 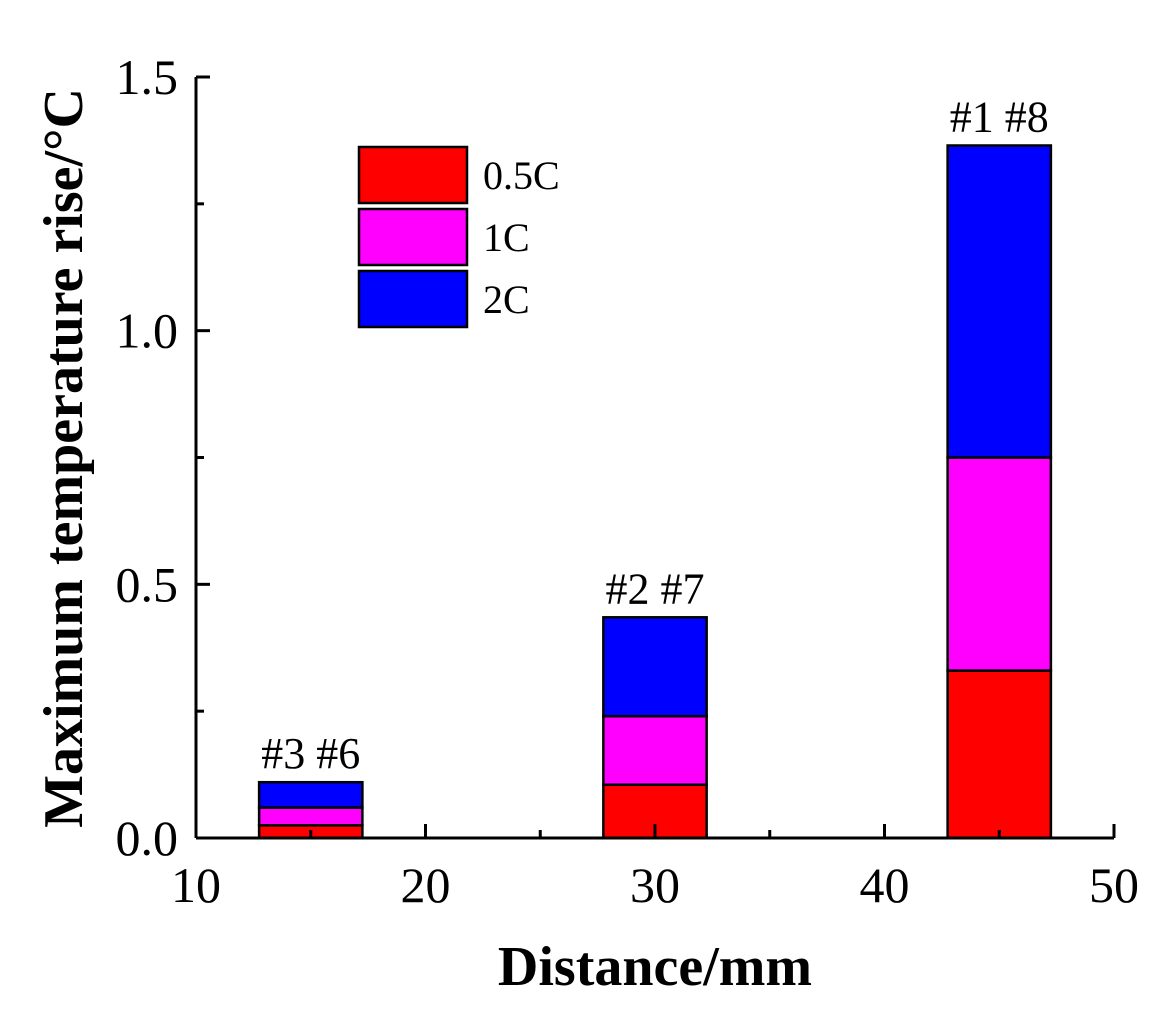 What do you see at coordinates (147, 584) in the screenshot?
I see `y-tick-label: 0.5` at bounding box center [147, 584].